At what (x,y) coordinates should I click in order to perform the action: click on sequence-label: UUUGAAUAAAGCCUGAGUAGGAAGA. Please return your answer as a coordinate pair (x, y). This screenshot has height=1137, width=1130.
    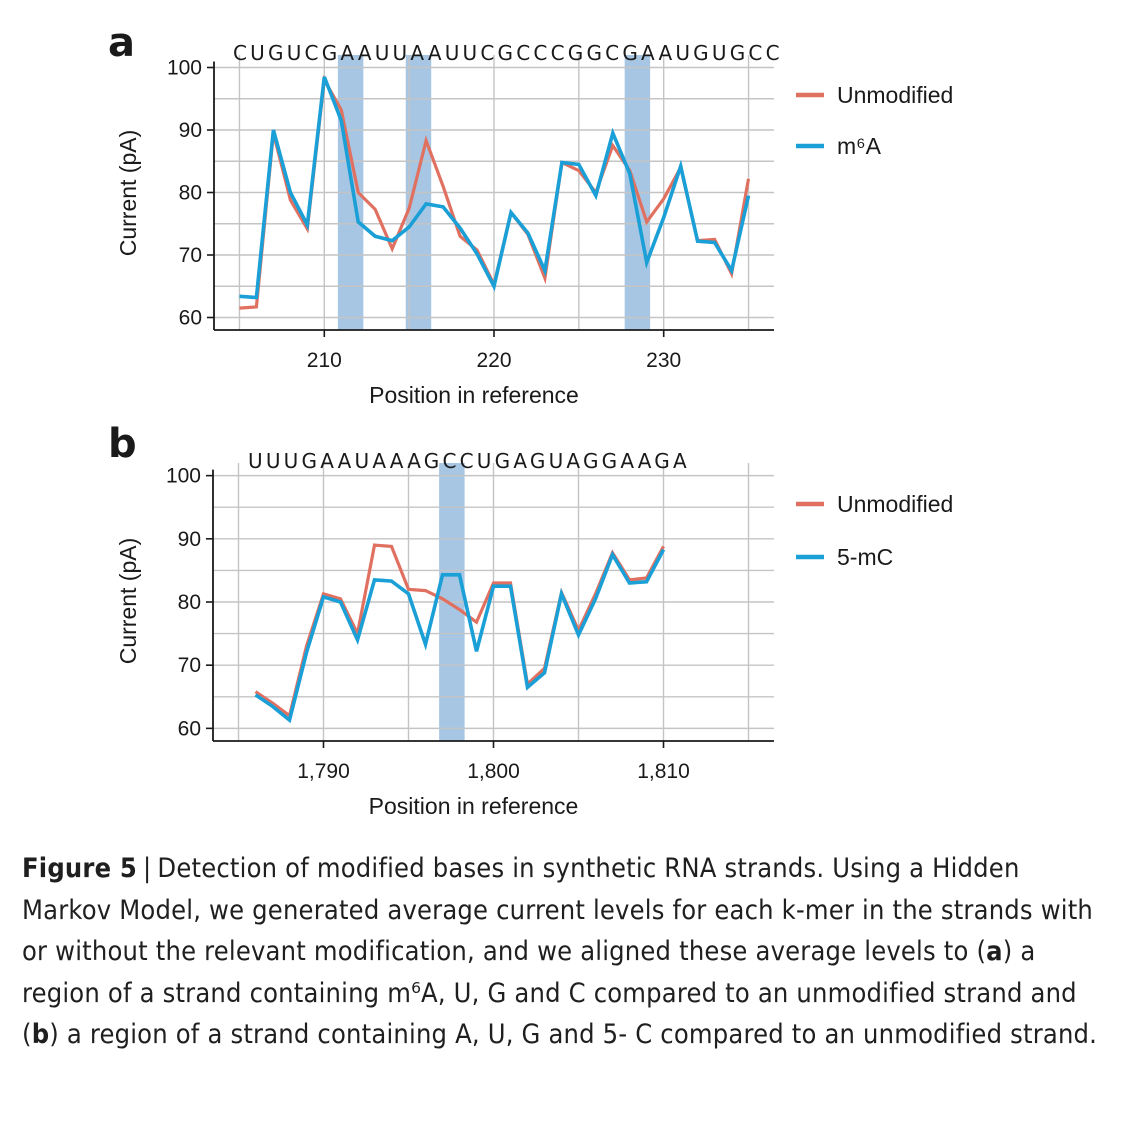
    Looking at the image, I should click on (469, 461).